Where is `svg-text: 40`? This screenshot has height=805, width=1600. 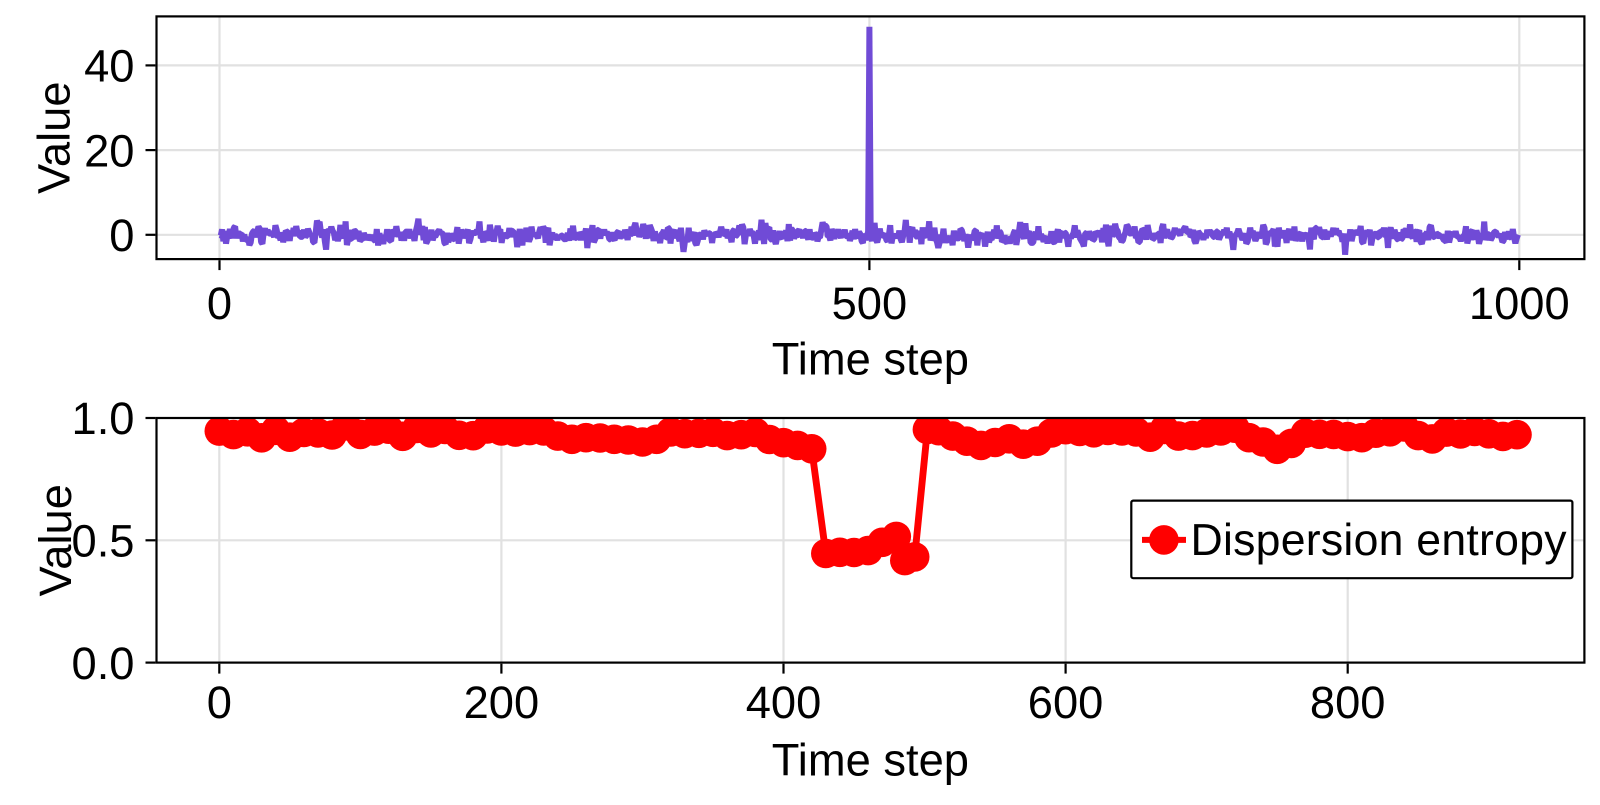 svg-text: 40 is located at coordinates (109, 66).